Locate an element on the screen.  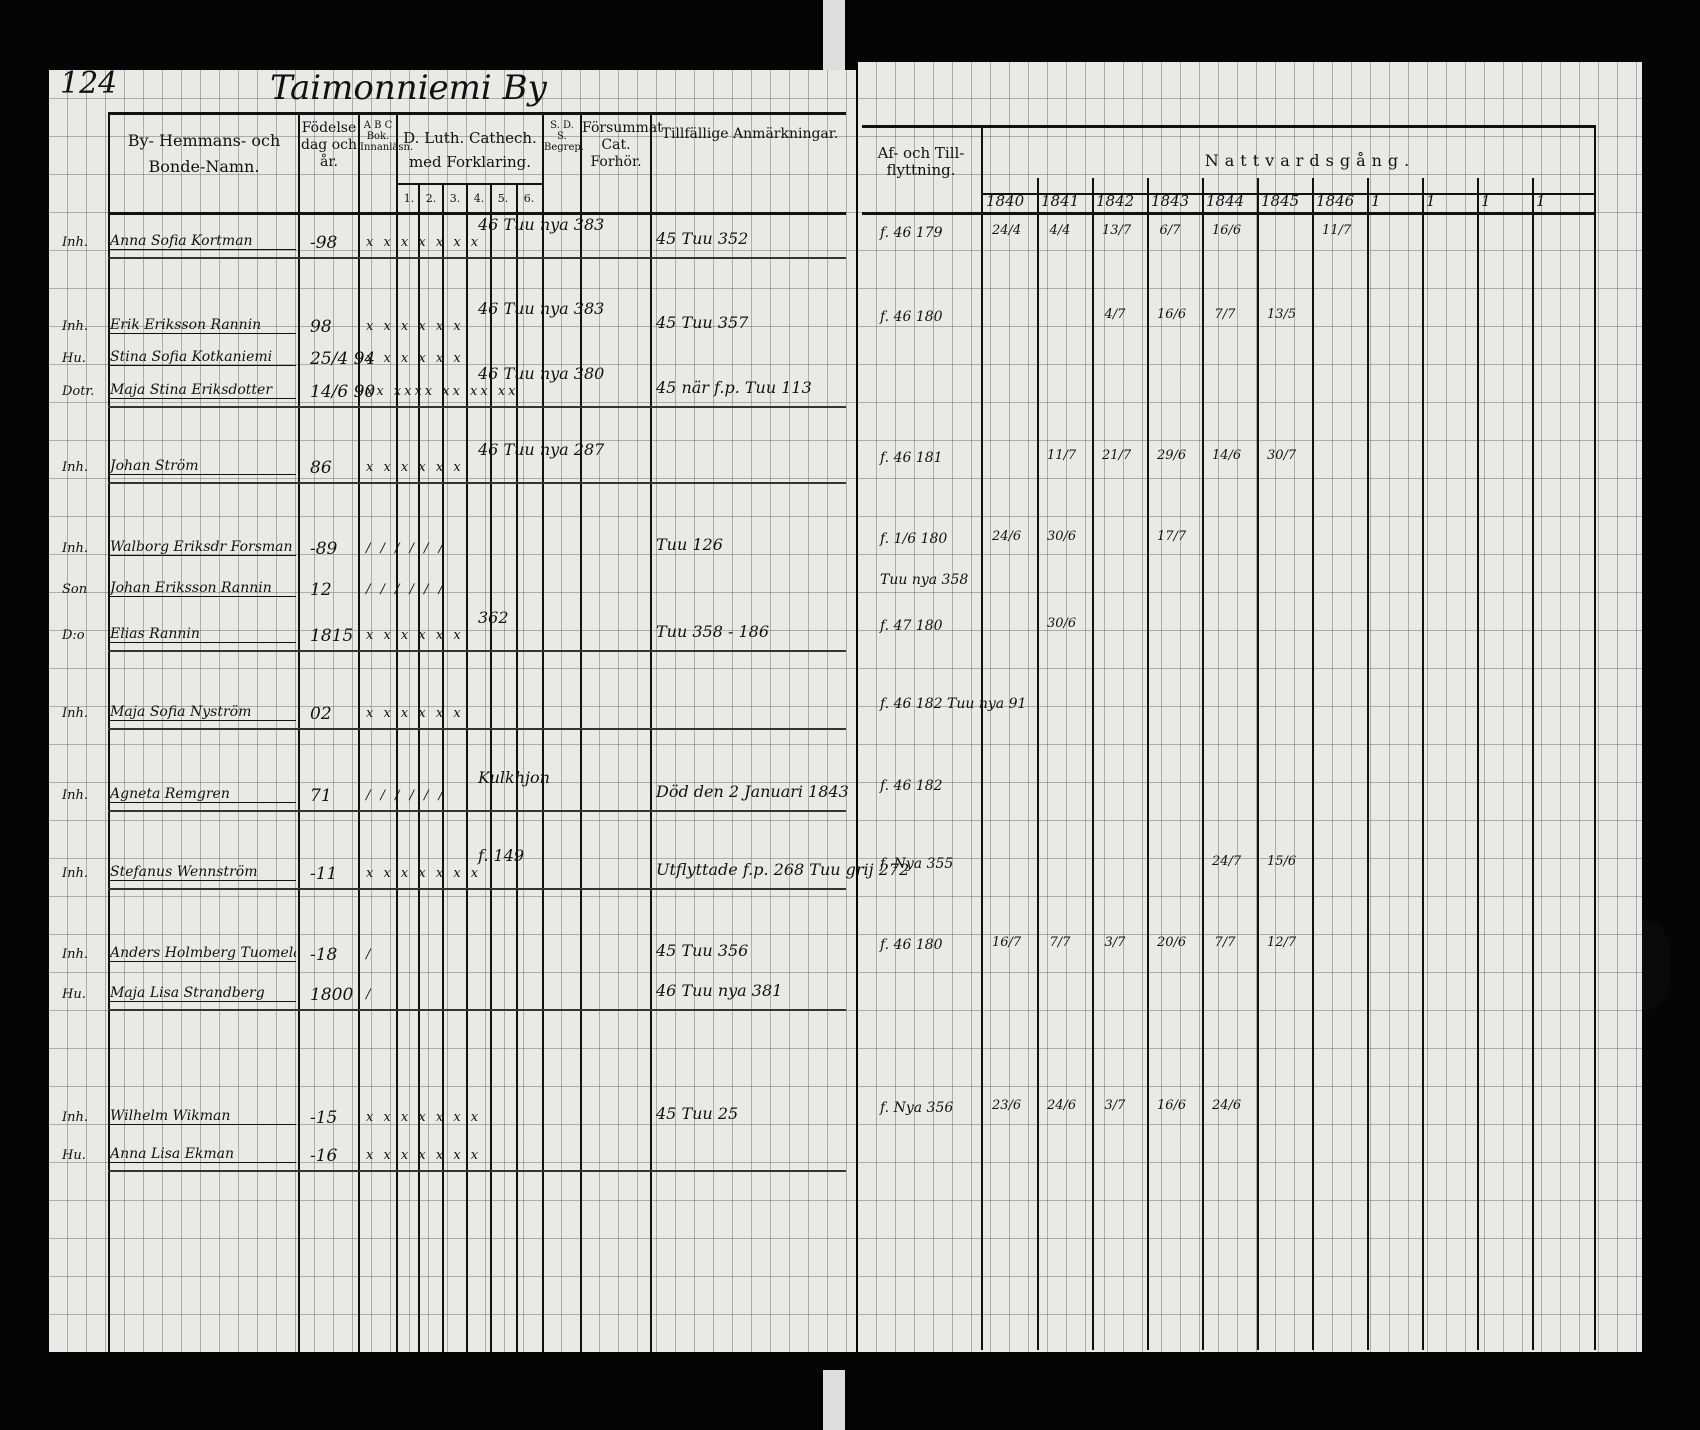
header-abc: A B C Bok. Innanläsn. is located at coordinates (387, 136).